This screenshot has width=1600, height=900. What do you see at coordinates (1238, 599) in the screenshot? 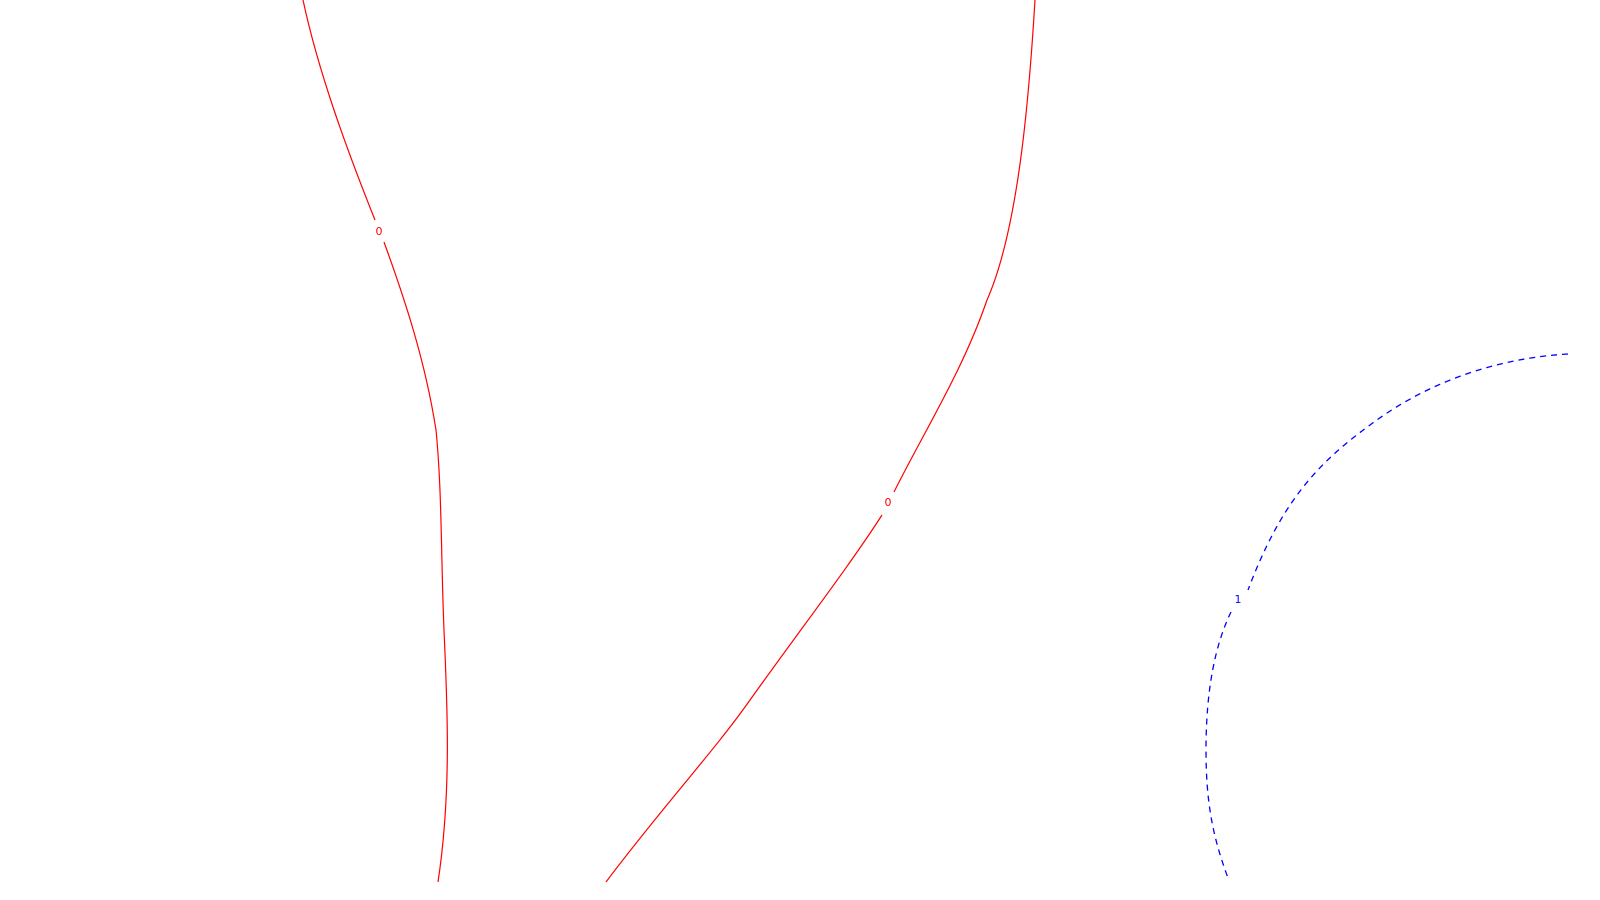
I see `contour-label-level-1: 1` at bounding box center [1238, 599].